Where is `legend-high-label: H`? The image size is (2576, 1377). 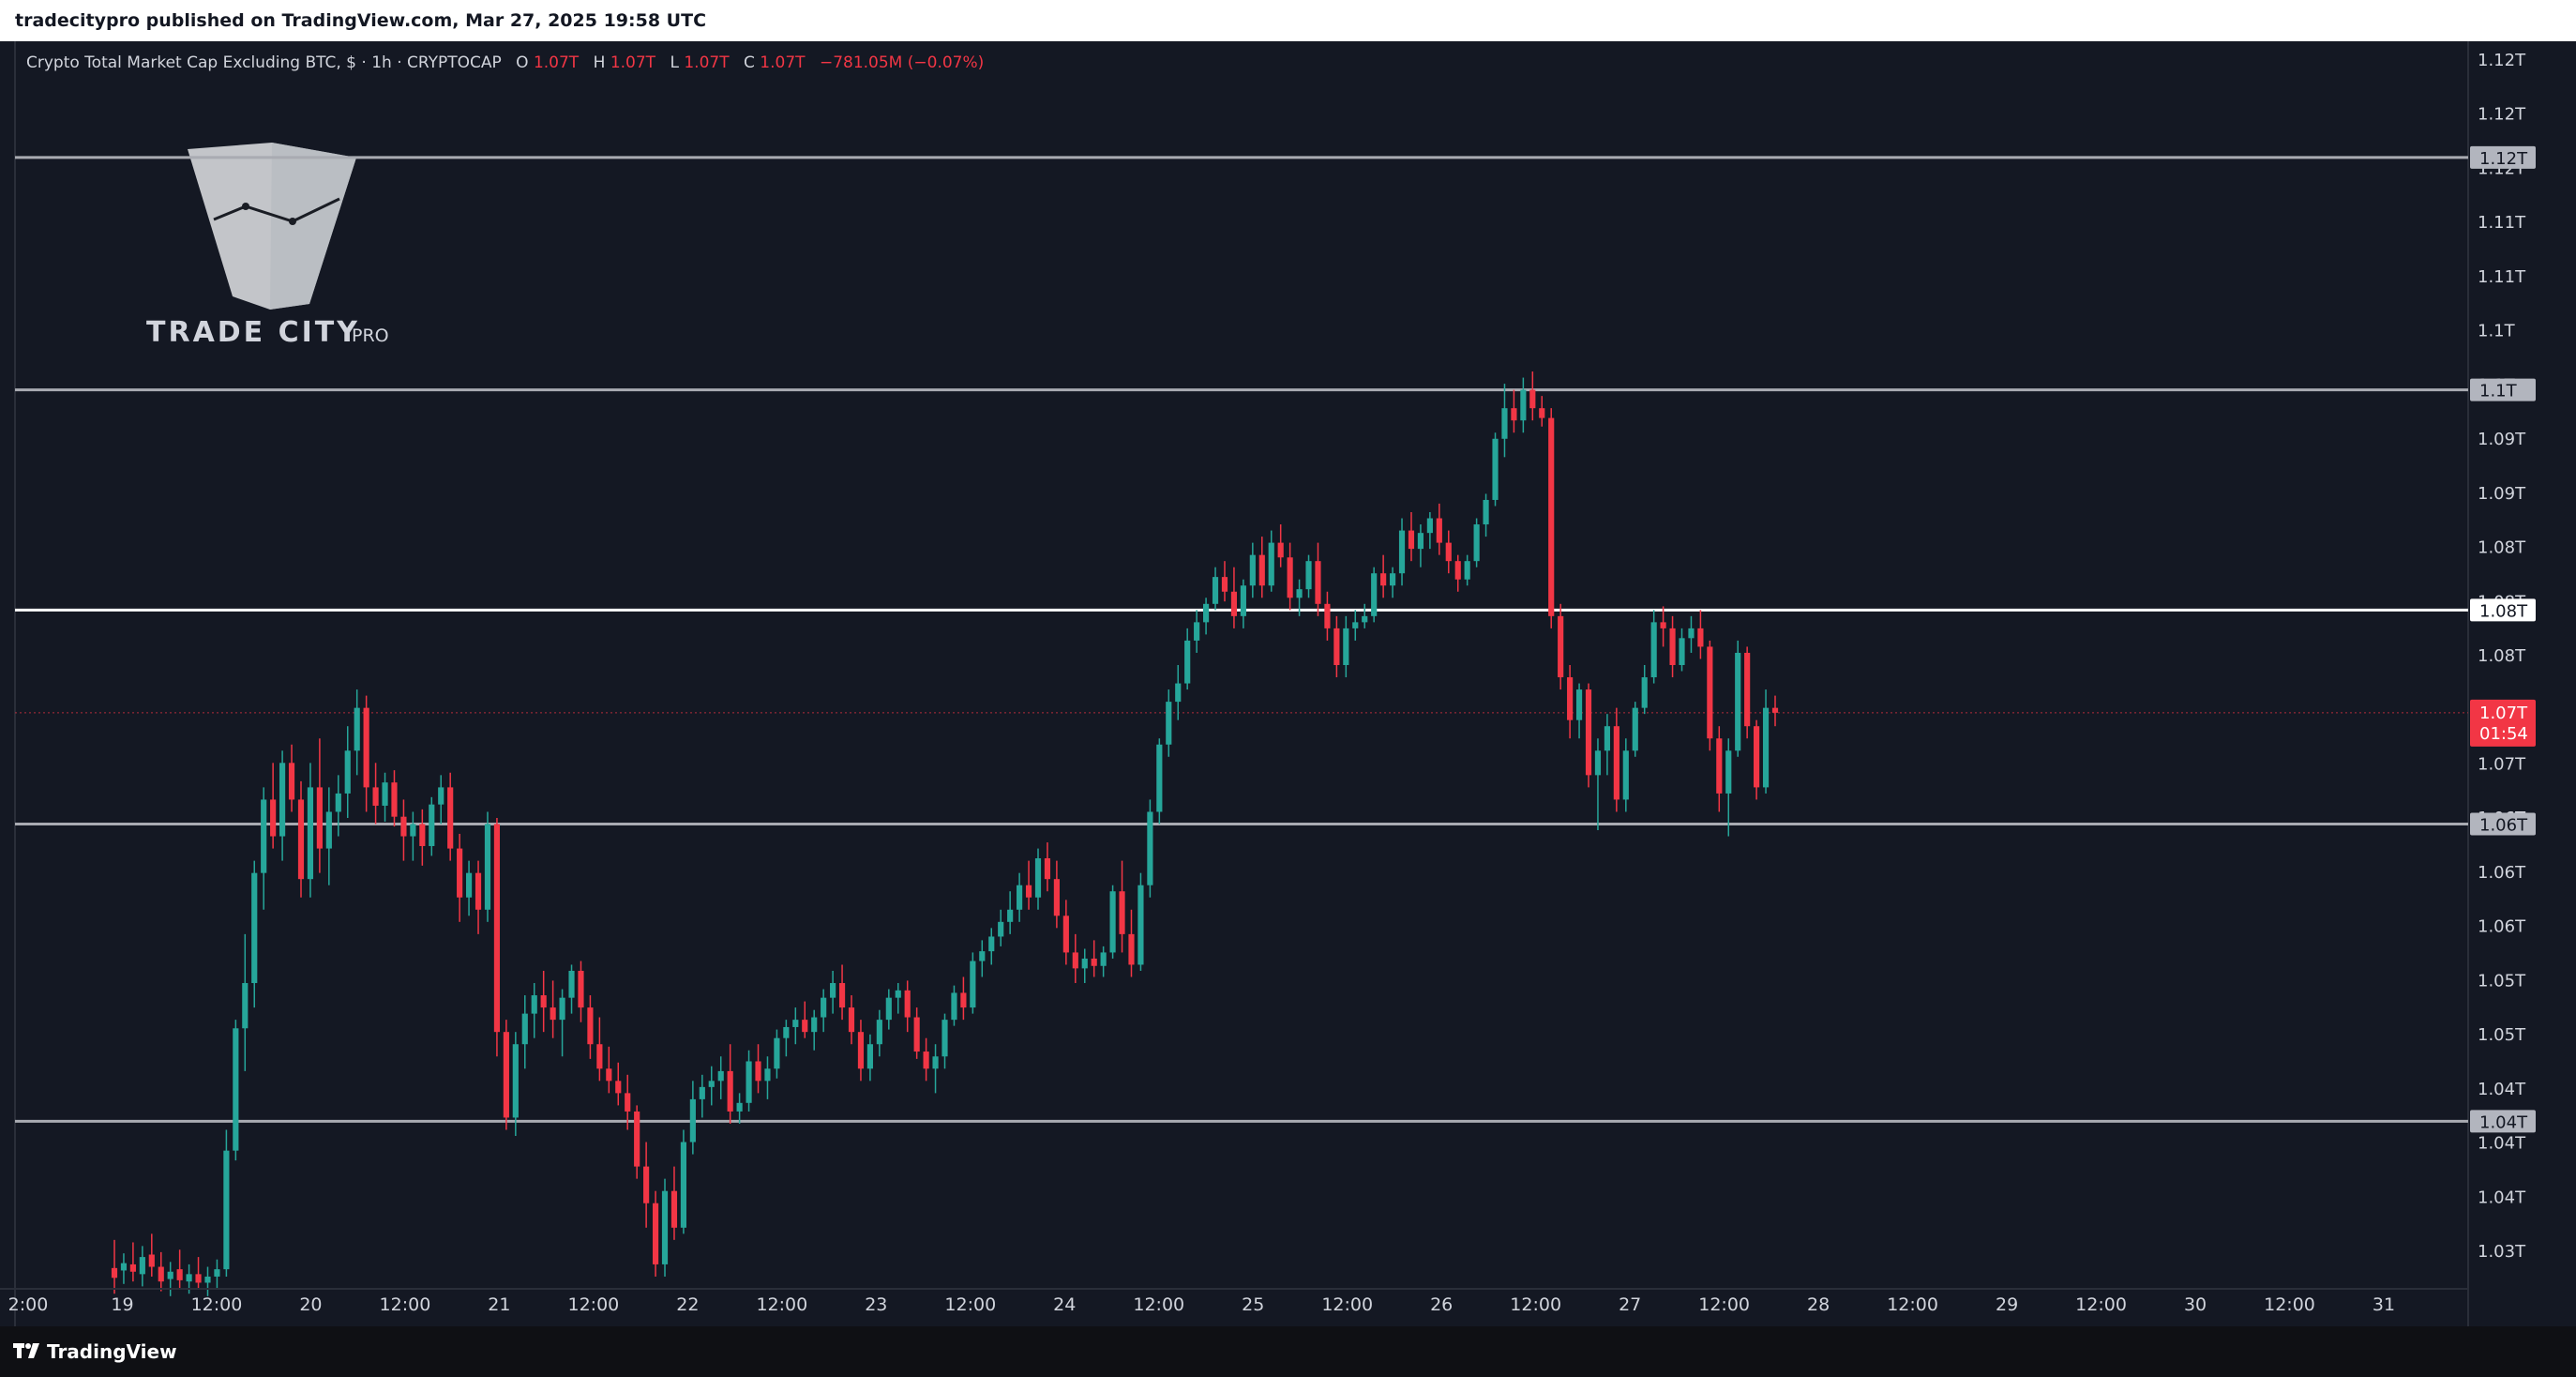
legend-high-label: H is located at coordinates (600, 62).